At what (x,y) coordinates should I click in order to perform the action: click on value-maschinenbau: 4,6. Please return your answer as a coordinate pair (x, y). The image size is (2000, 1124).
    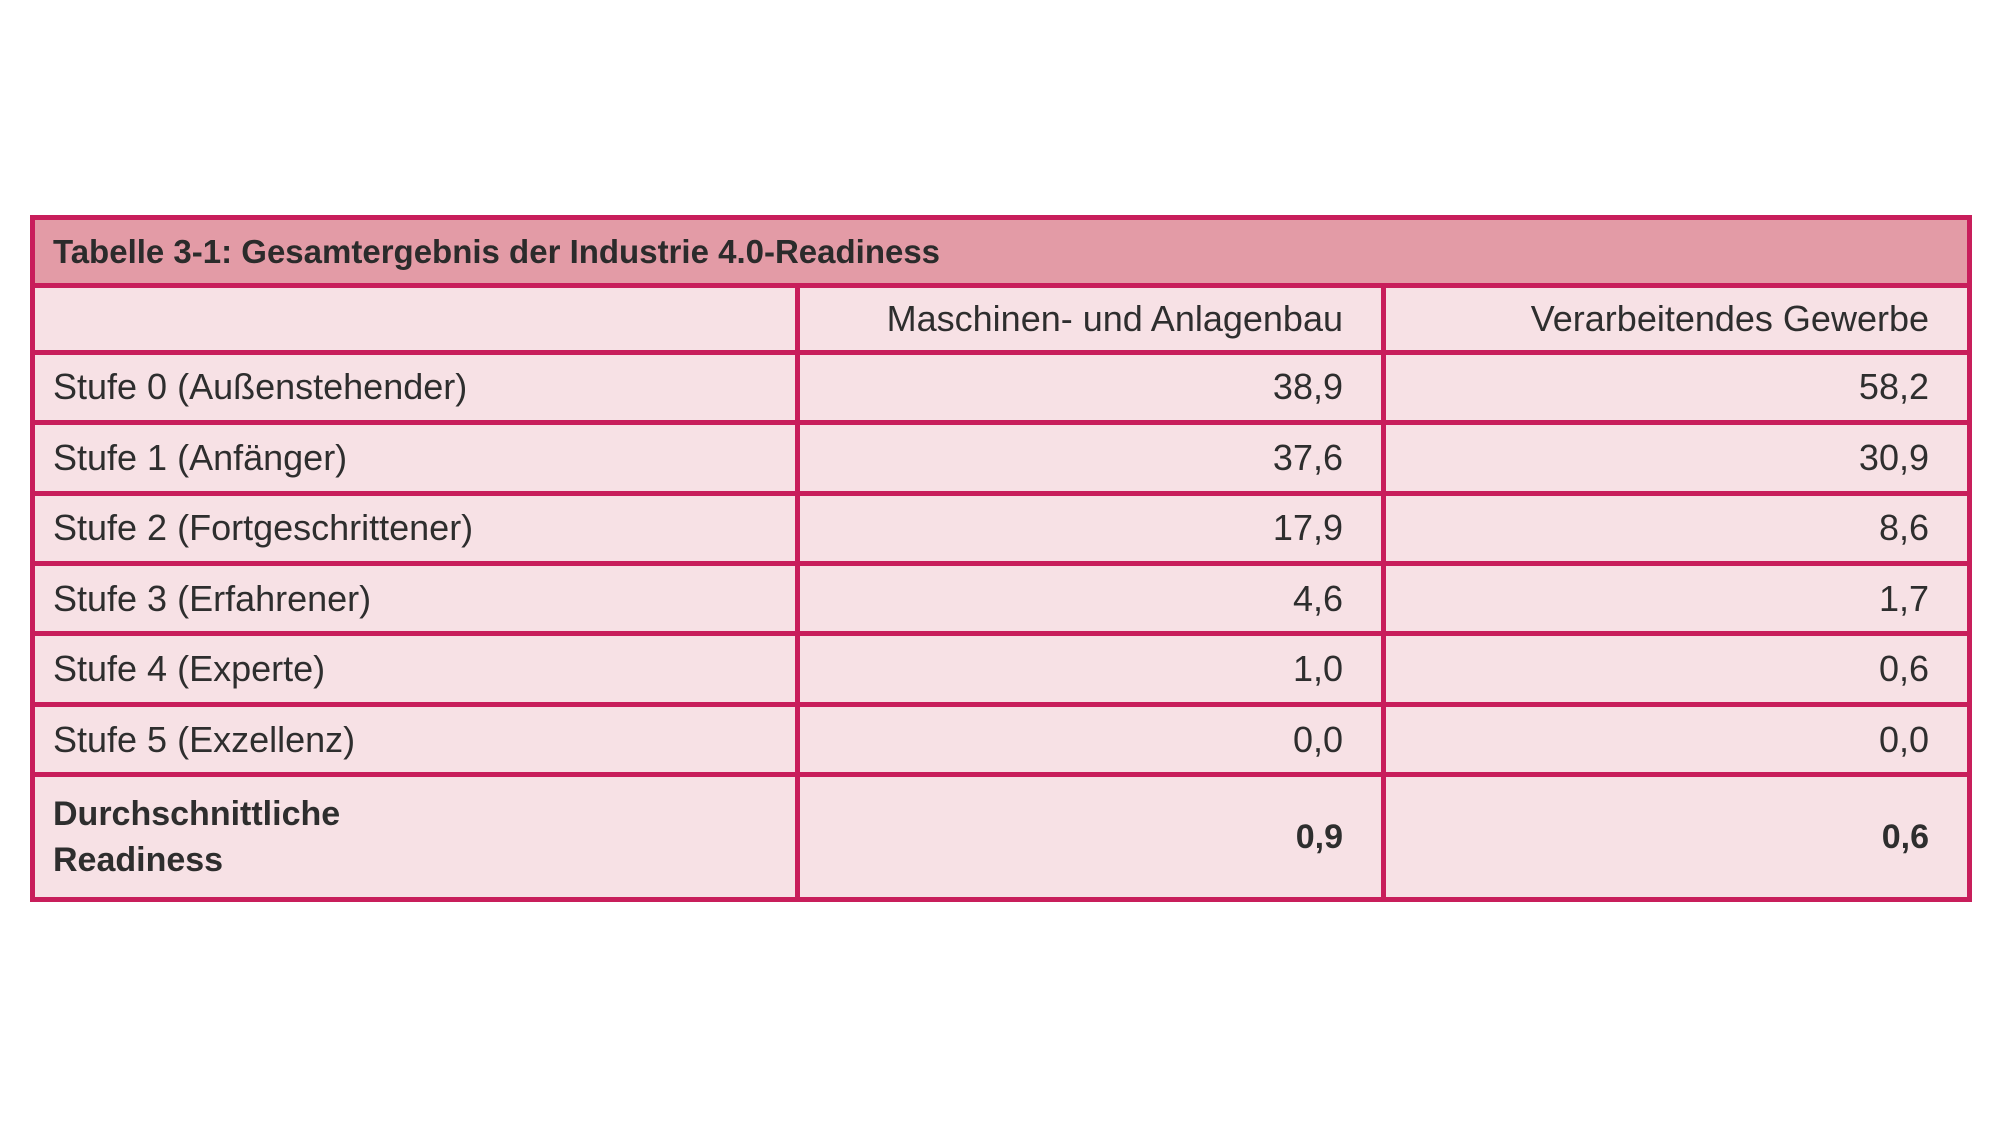
    Looking at the image, I should click on (1093, 601).